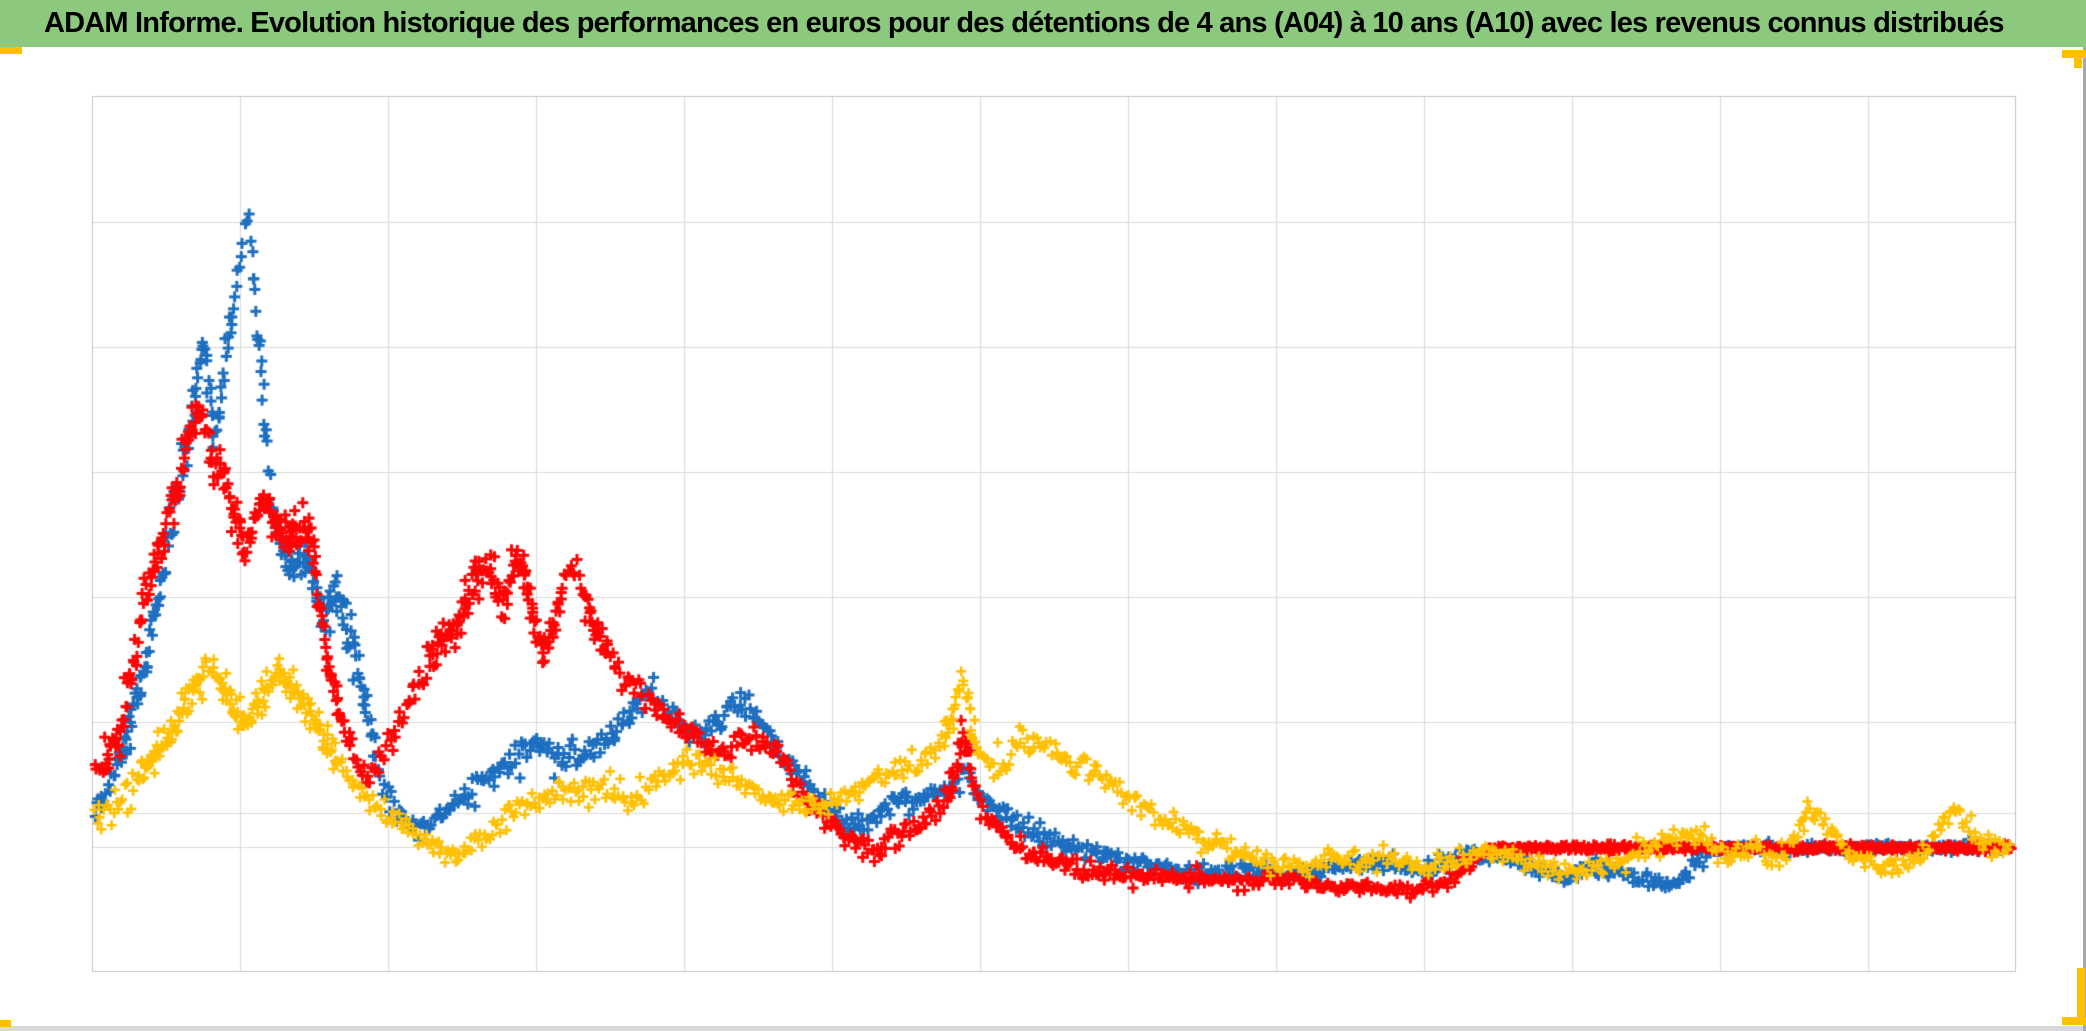  What do you see at coordinates (5, 1023) in the screenshot?
I see `cell-highlight-bottom-left` at bounding box center [5, 1023].